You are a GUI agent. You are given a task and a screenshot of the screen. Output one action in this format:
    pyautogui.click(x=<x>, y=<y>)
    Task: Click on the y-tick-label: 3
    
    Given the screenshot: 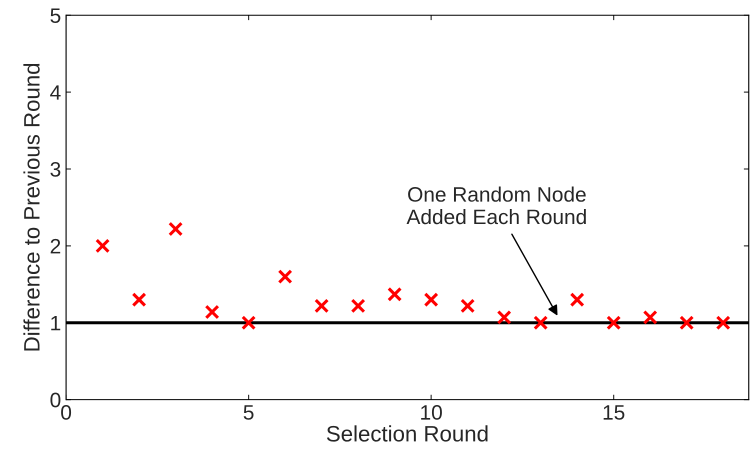 What is the action you would take?
    pyautogui.click(x=55, y=169)
    